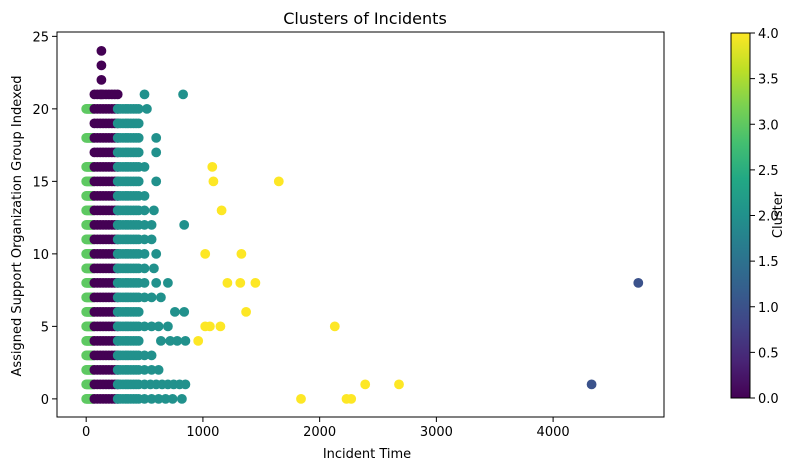 This screenshot has width=796, height=470. I want to click on y-tick-label: 20, so click(40, 110).